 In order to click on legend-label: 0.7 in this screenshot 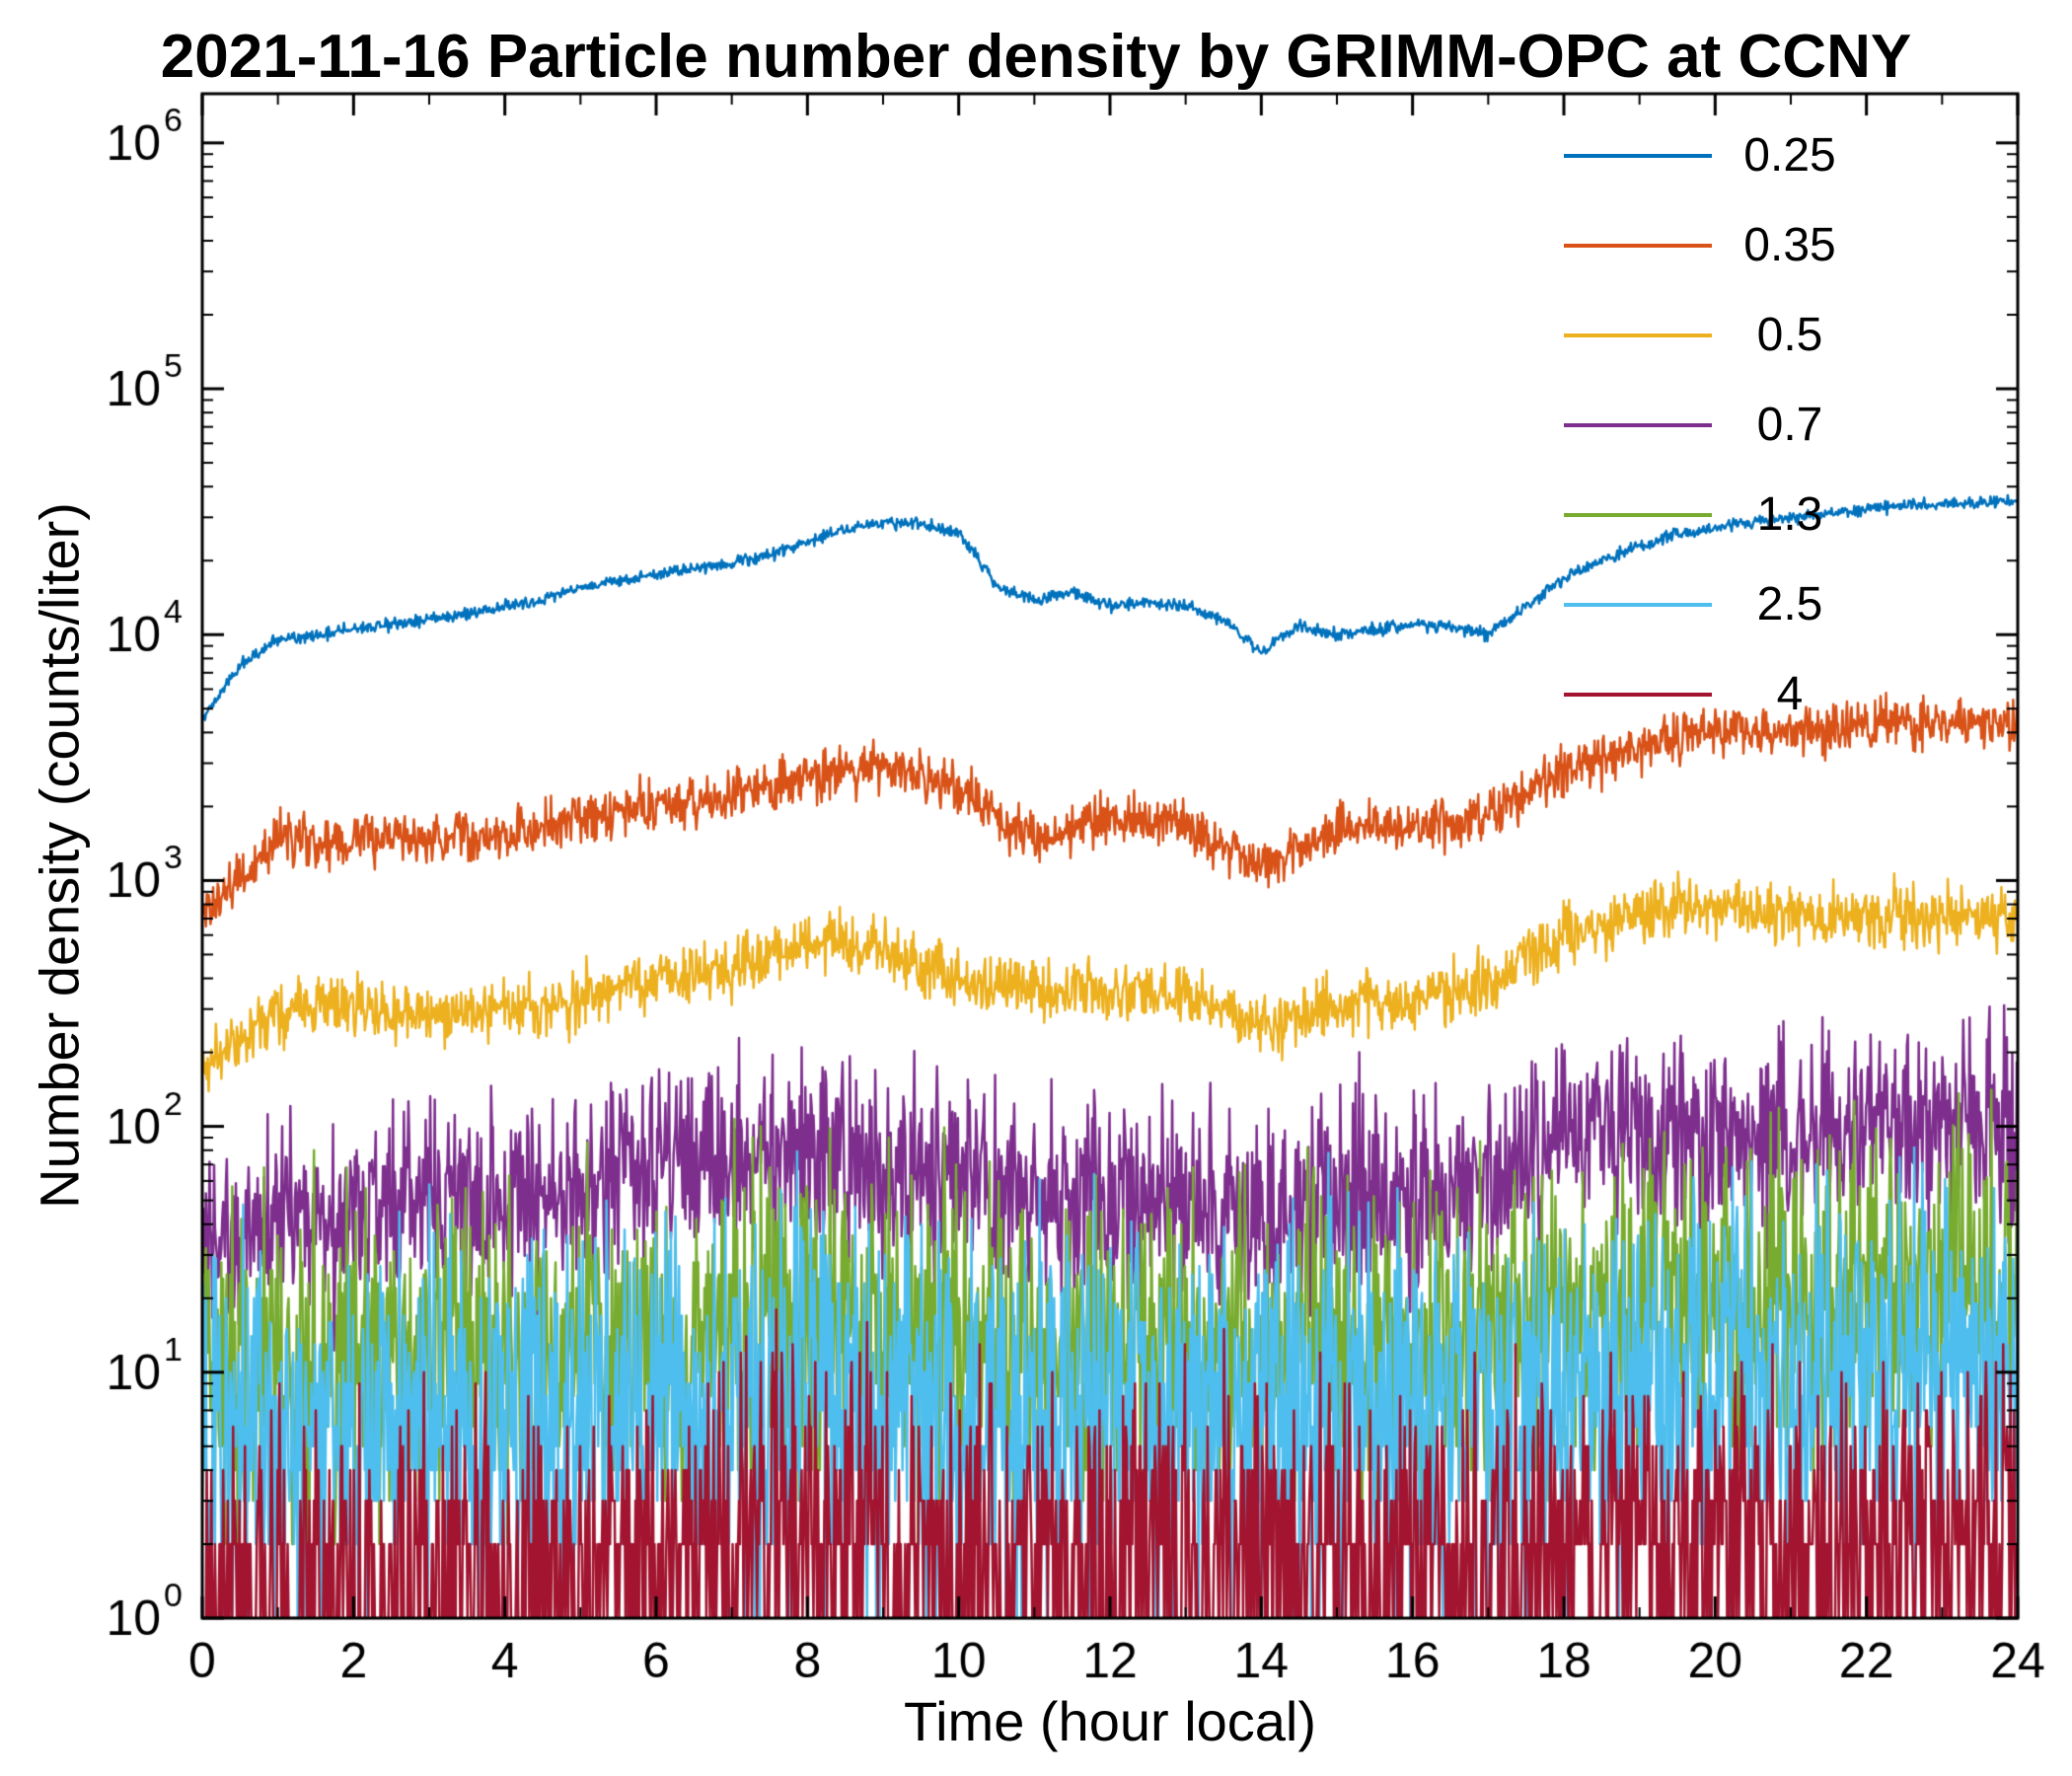, I will do `click(1790, 425)`.